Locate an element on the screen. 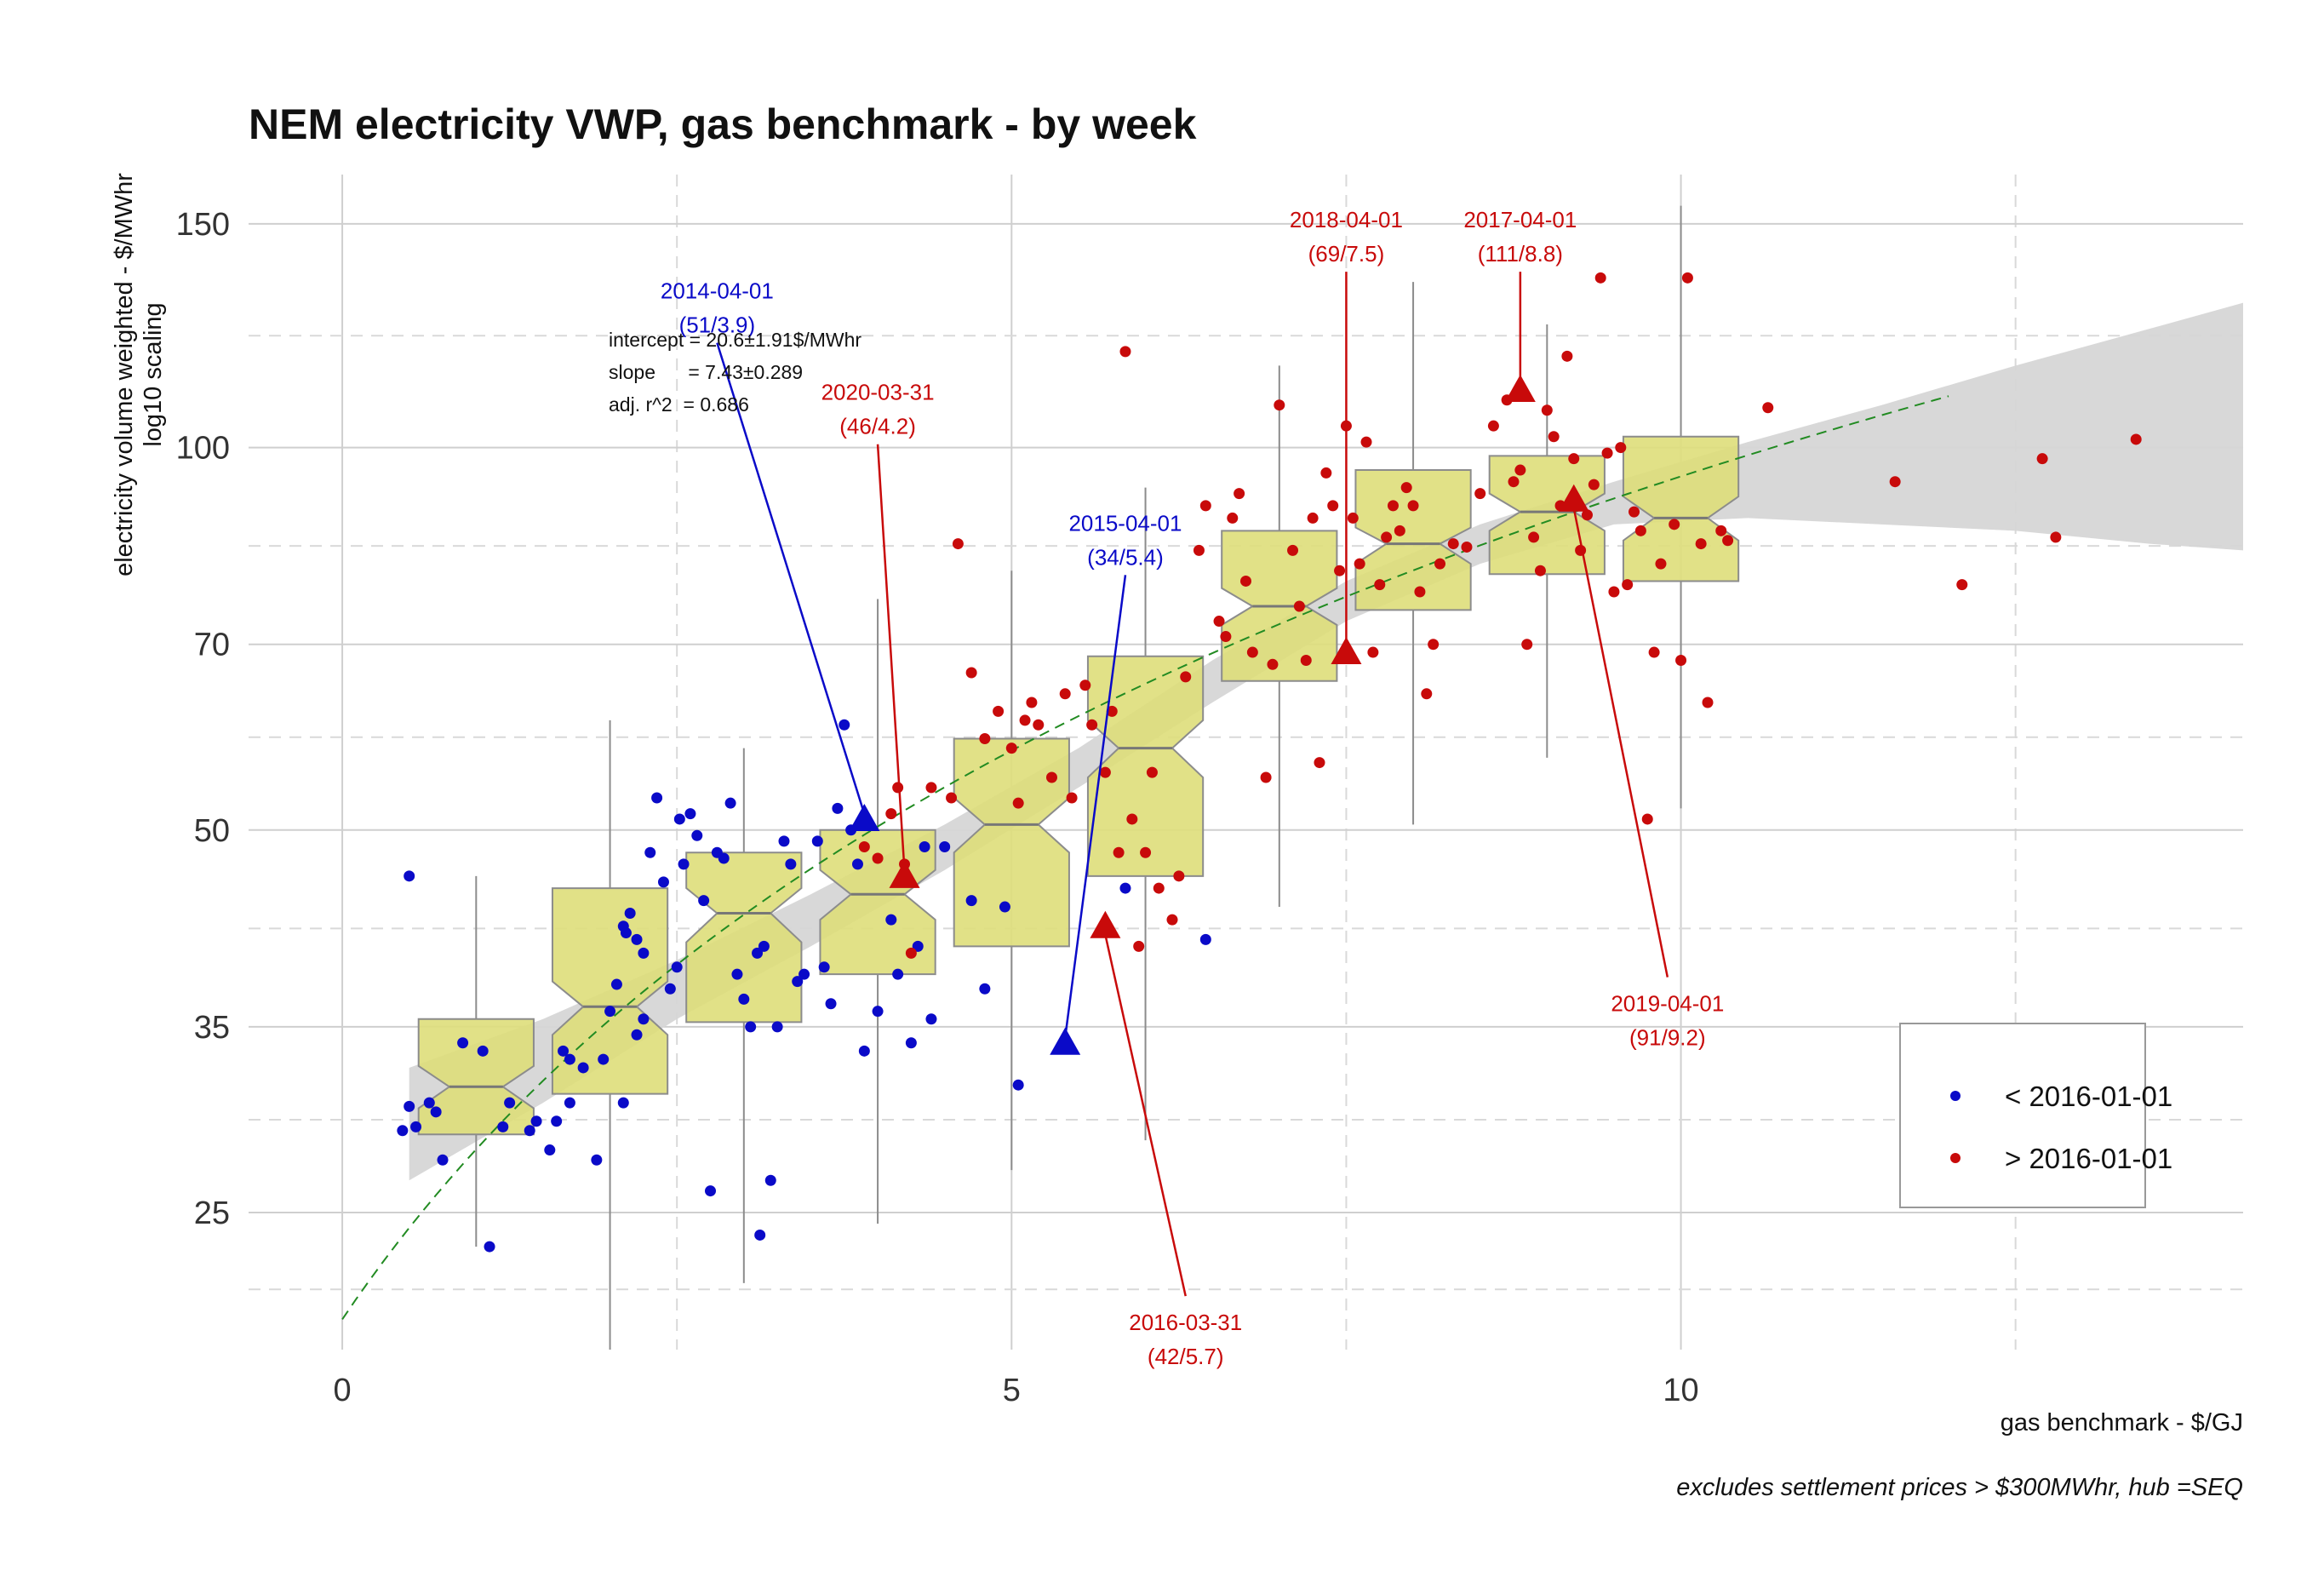 The image size is (2324, 1594). regression-slope: slope = 7.43±0.289 is located at coordinates (706, 372).